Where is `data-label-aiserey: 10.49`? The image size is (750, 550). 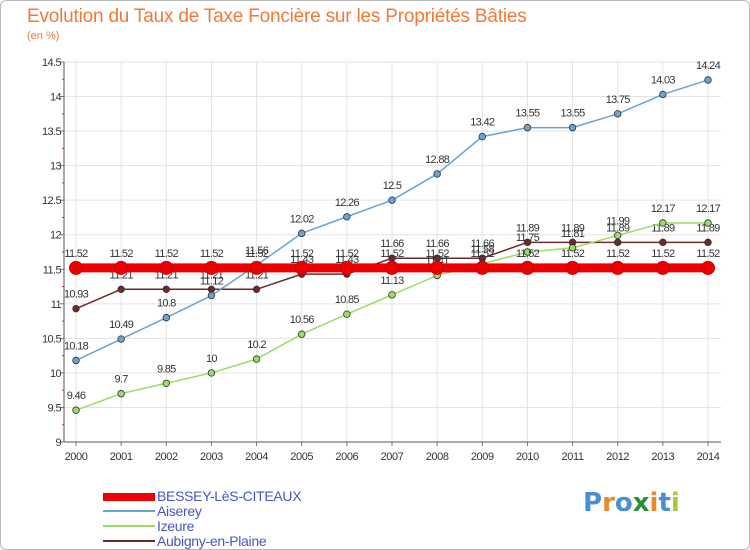 data-label-aiserey: 10.49 is located at coordinates (121, 325).